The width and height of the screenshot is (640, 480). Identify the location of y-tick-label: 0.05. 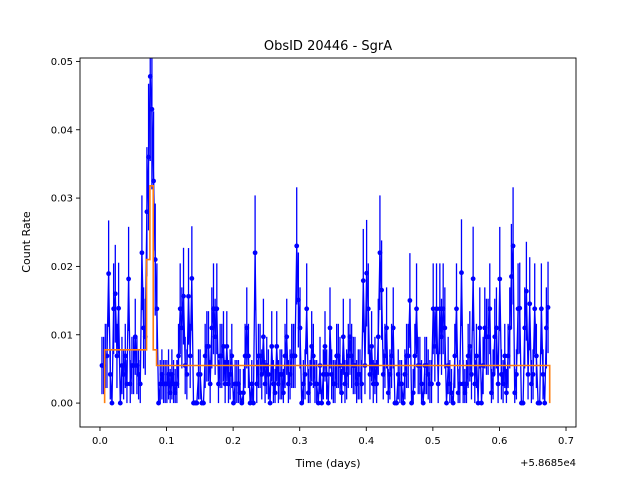
(62, 62).